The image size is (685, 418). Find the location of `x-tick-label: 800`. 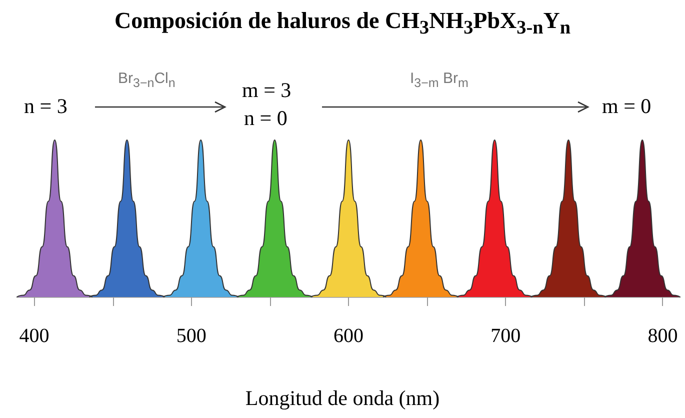

x-tick-label: 800 is located at coordinates (663, 336).